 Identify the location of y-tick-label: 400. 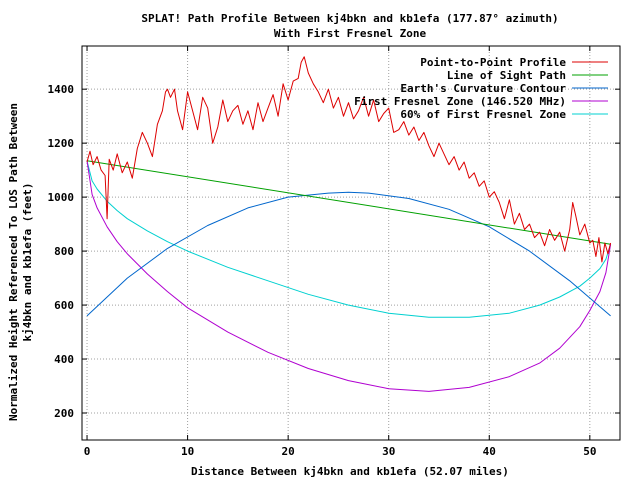
(64, 359).